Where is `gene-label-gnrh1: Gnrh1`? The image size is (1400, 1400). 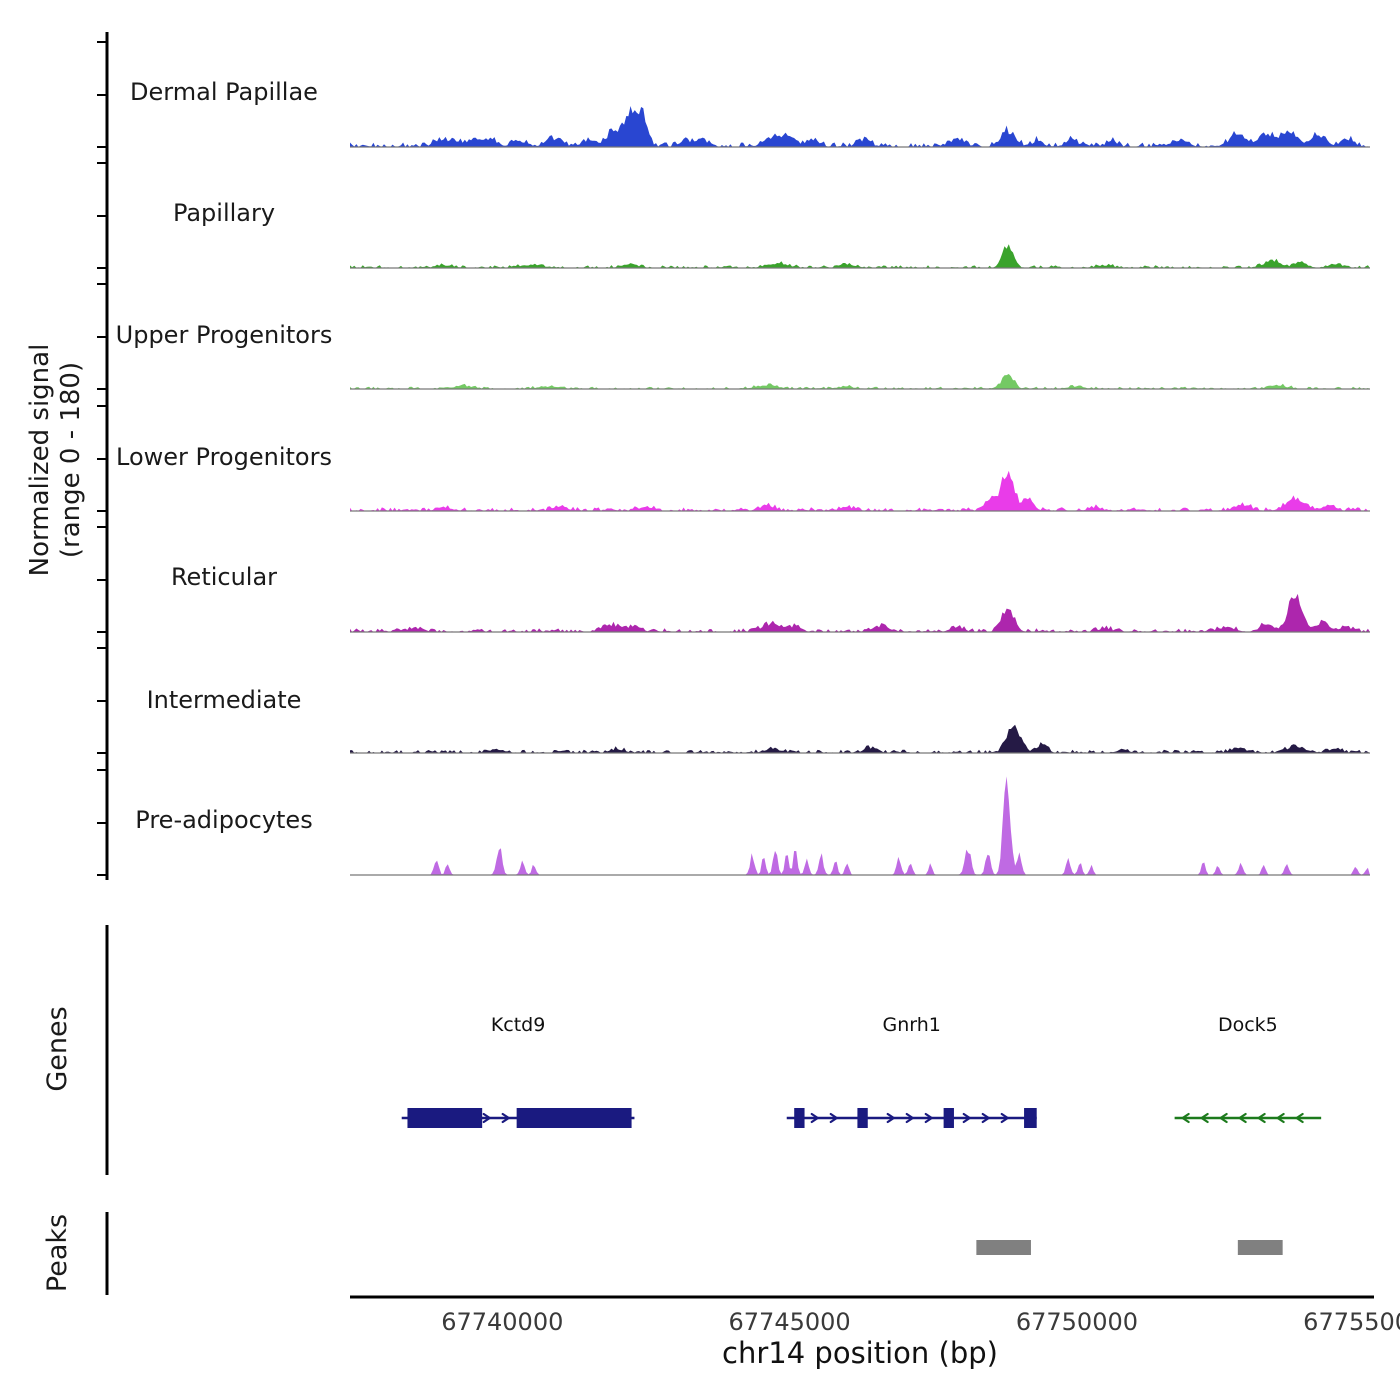 gene-label-gnrh1: Gnrh1 is located at coordinates (911, 1025).